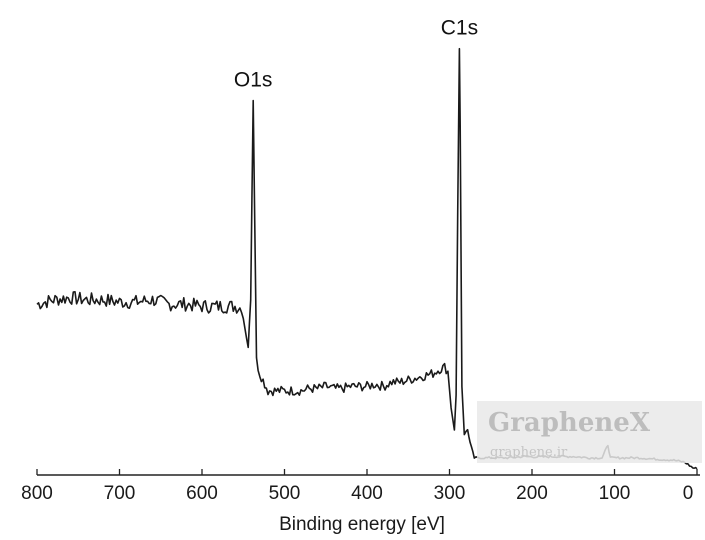 The height and width of the screenshot is (540, 705). I want to click on watermark-title: GrapheneX, so click(569, 423).